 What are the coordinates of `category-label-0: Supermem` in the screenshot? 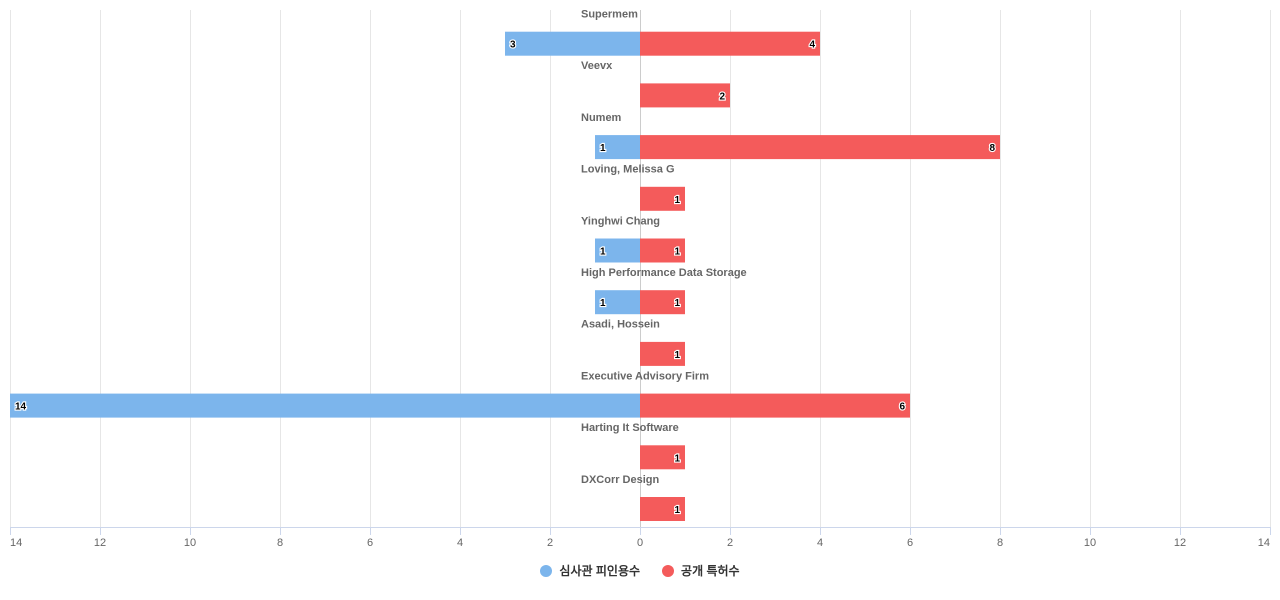 It's located at (609, 15).